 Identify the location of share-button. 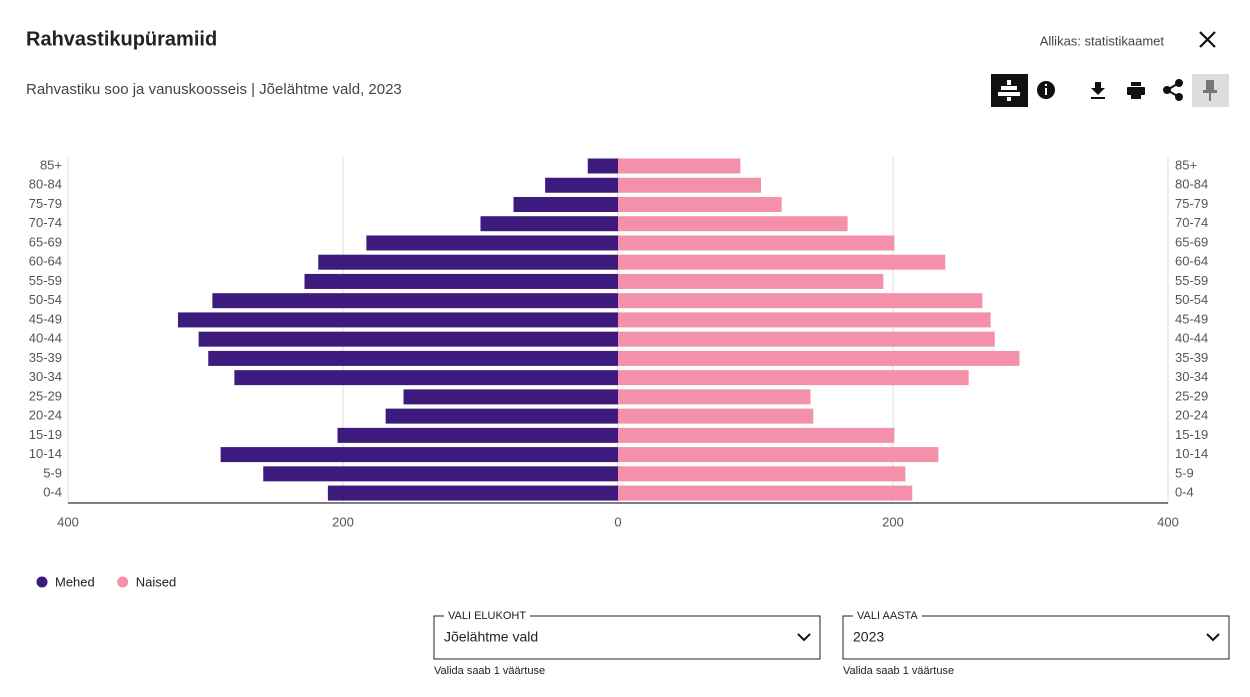
(1173, 90).